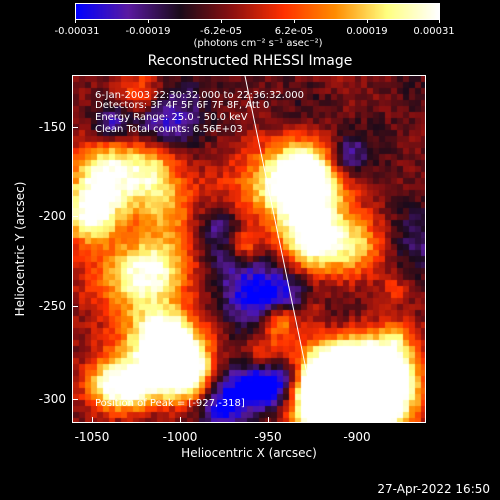 The width and height of the screenshot is (500, 500). Describe the element at coordinates (52, 216) in the screenshot. I see `y-tick-label: -200` at that location.